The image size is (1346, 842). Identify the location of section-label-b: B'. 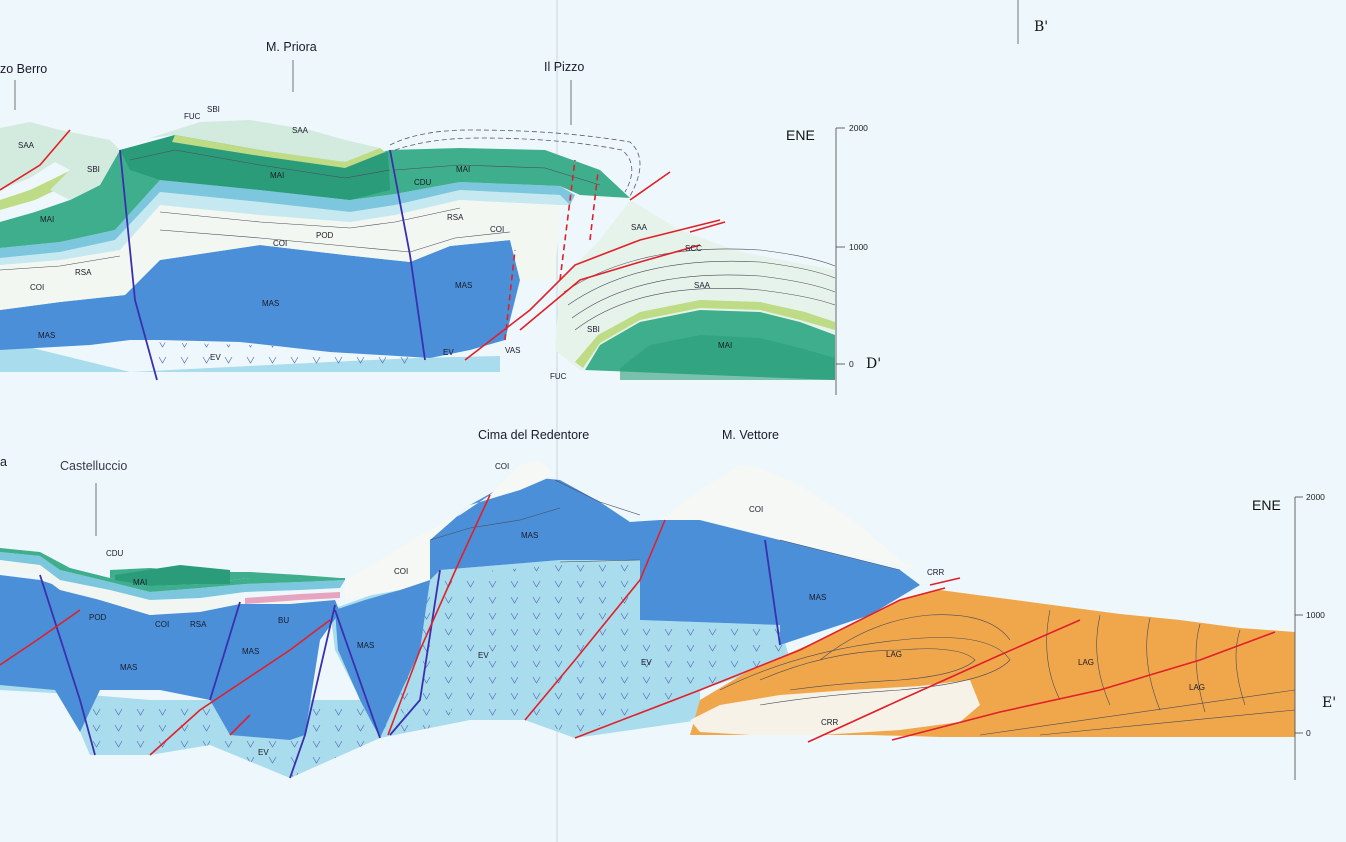
(1041, 27).